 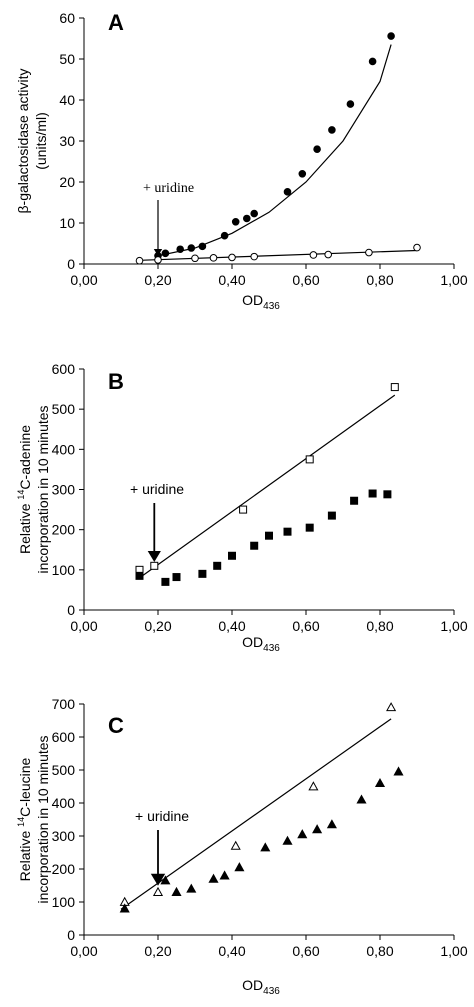 I want to click on panel-a-x-tick-label: 0,60, so click(x=305, y=280).